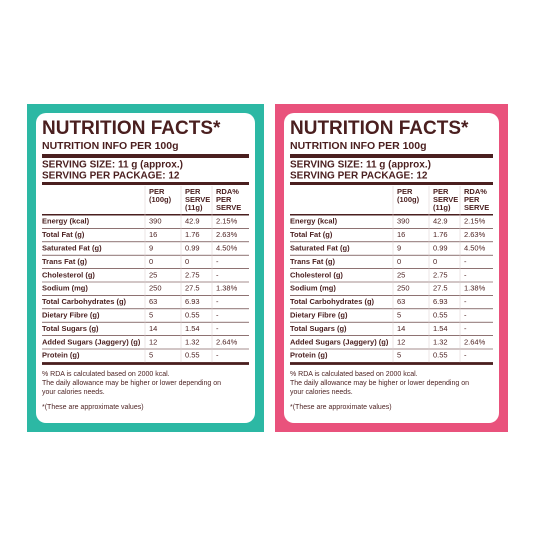  What do you see at coordinates (399, 247) in the screenshot?
I see `cell-value: 9` at bounding box center [399, 247].